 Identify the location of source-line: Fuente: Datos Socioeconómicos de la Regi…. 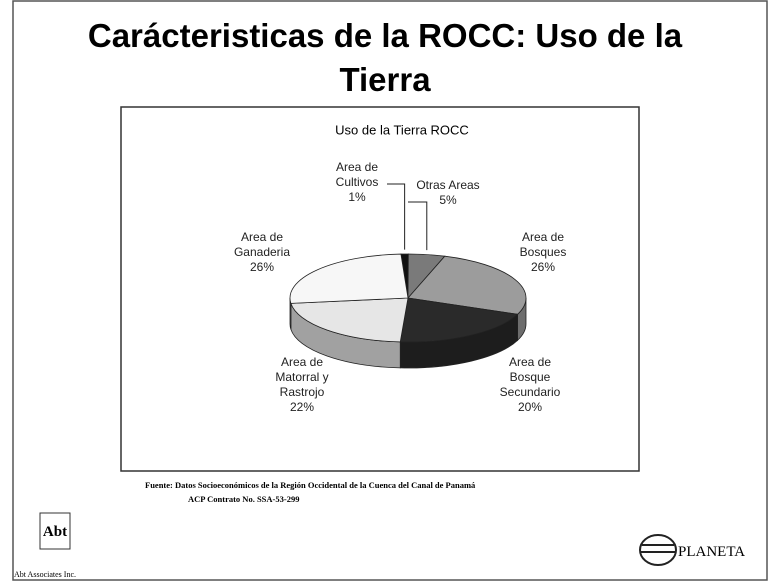
(310, 485).